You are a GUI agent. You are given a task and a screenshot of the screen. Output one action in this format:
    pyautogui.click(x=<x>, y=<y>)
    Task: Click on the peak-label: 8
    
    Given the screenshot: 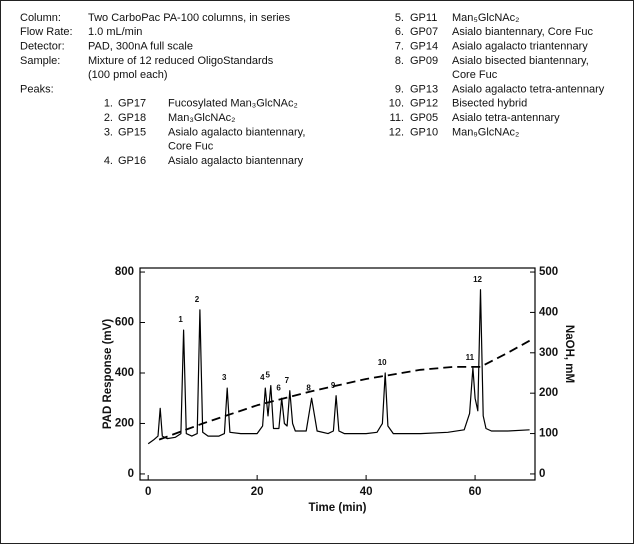 What is the action you would take?
    pyautogui.click(x=308, y=387)
    